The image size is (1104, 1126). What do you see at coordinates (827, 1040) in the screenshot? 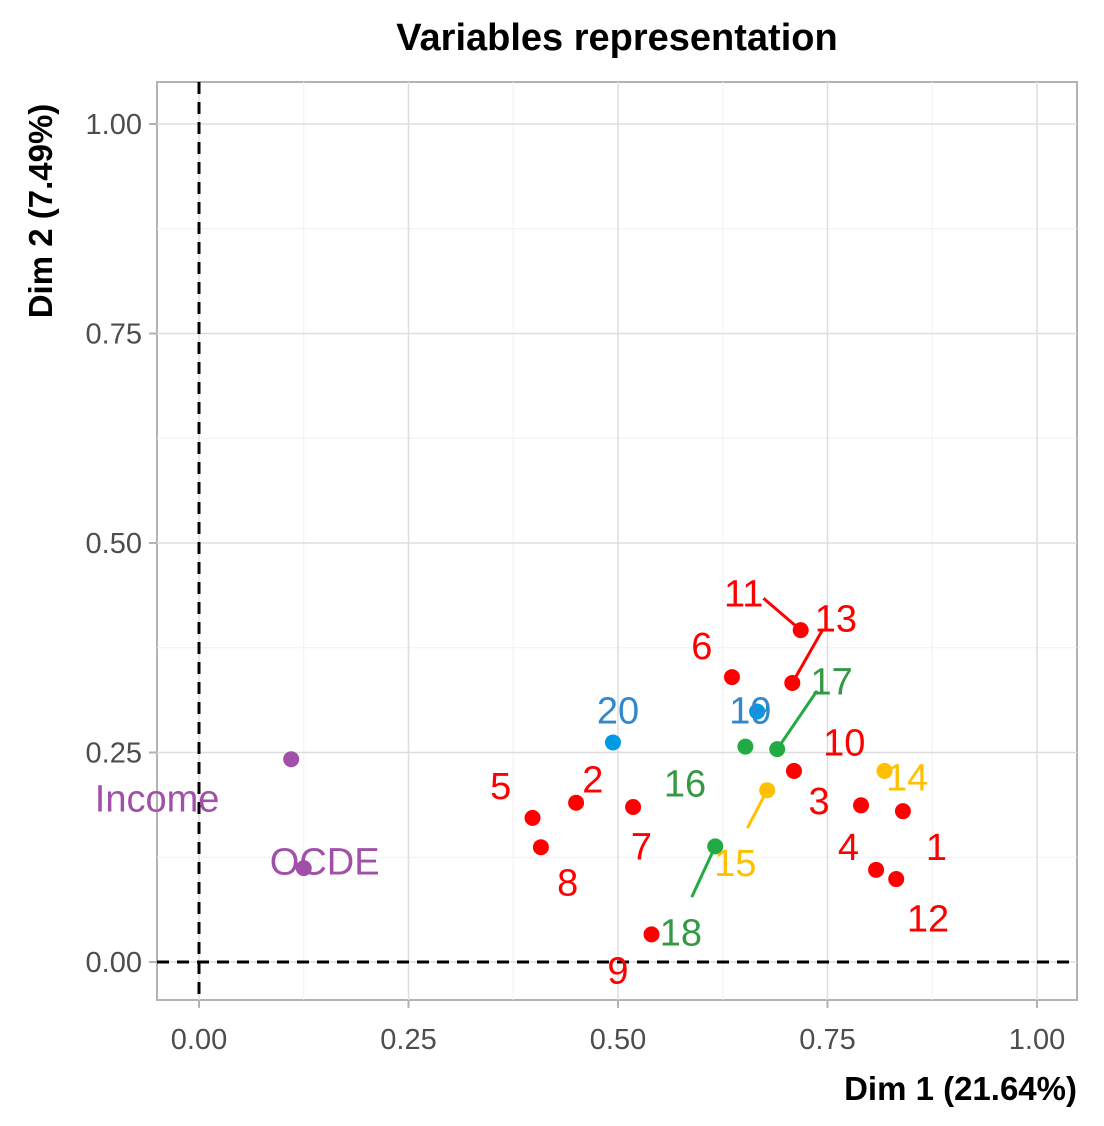
I see `x-tick-label: 0.75` at bounding box center [827, 1040].